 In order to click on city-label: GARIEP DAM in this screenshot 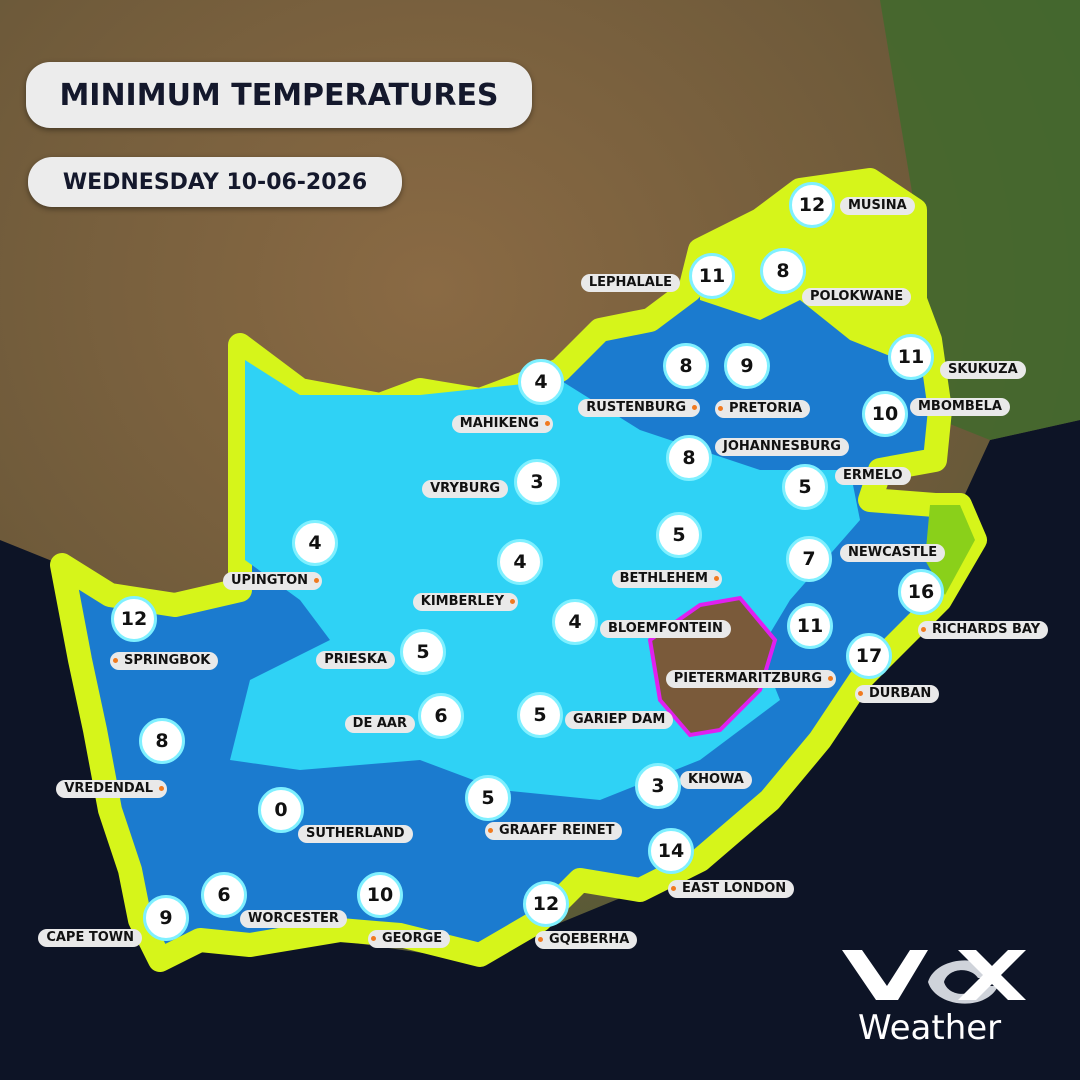, I will do `click(619, 720)`.